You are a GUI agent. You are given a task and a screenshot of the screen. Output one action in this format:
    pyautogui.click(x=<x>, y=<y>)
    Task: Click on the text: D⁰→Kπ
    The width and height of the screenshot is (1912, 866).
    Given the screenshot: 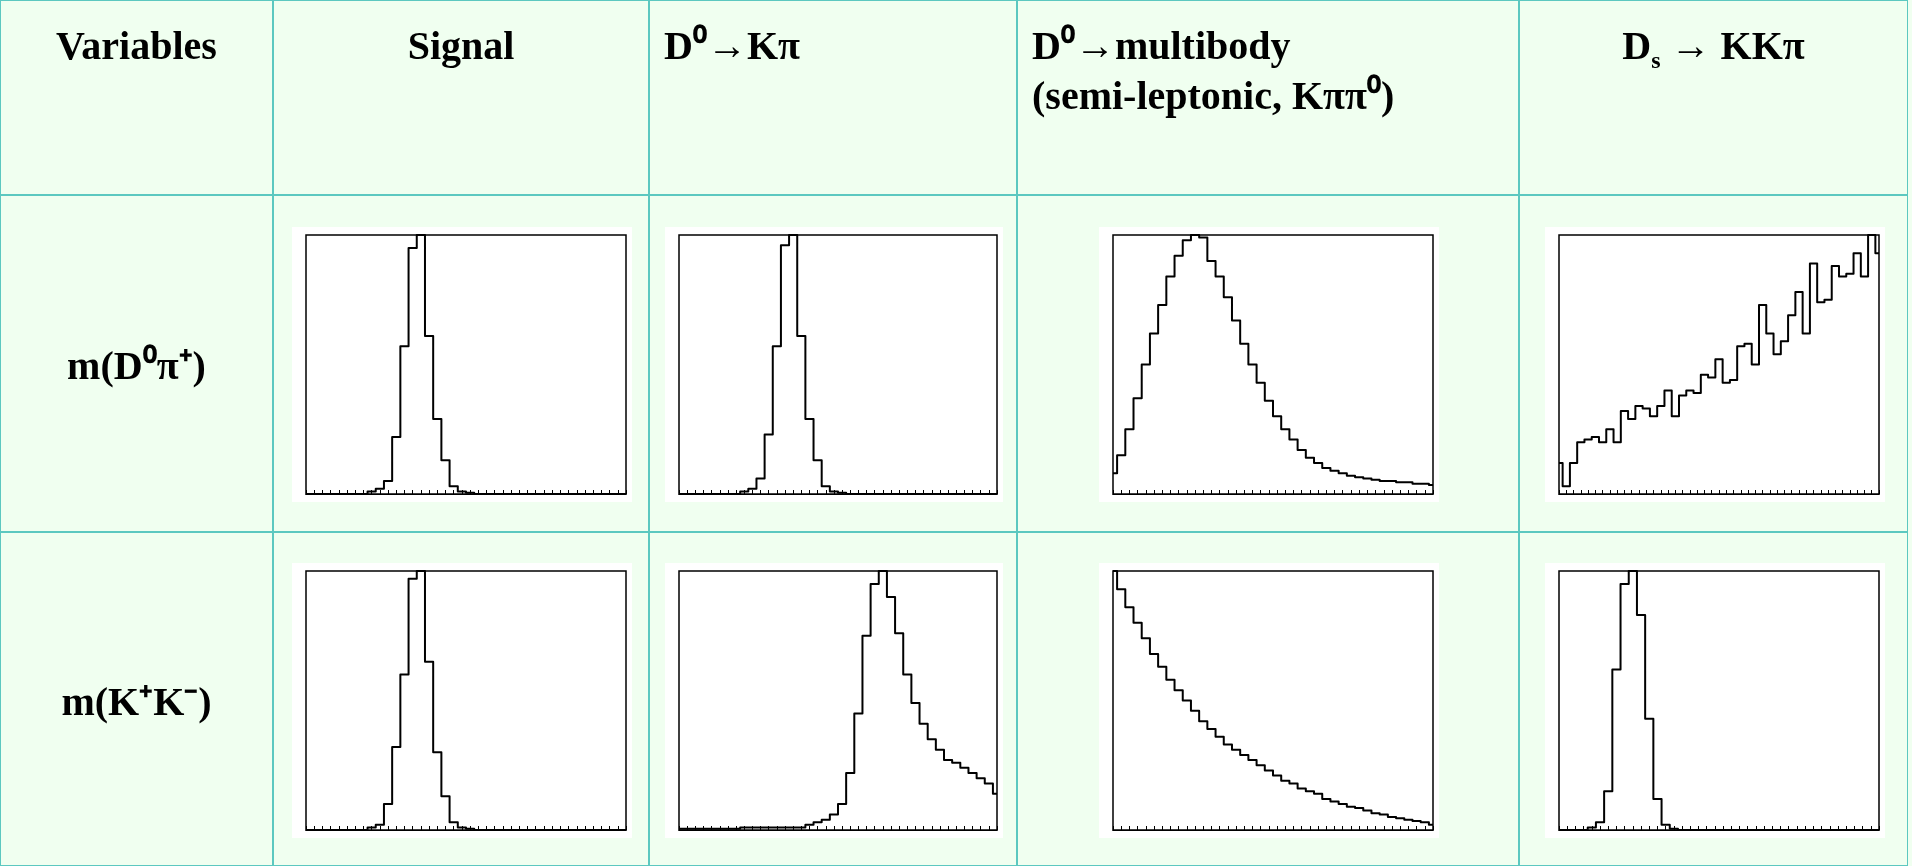 What is the action you would take?
    pyautogui.click(x=732, y=45)
    